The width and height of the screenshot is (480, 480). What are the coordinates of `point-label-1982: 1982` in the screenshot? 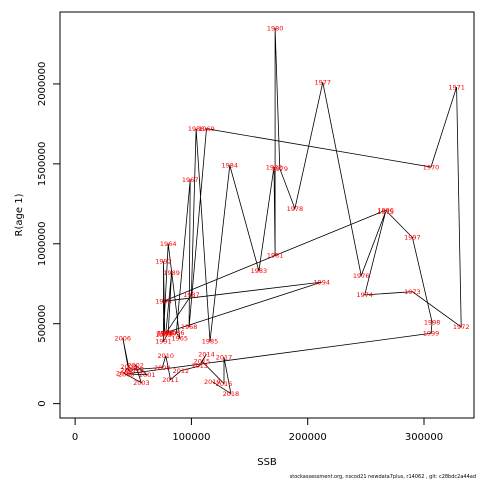 It's located at (274, 167).